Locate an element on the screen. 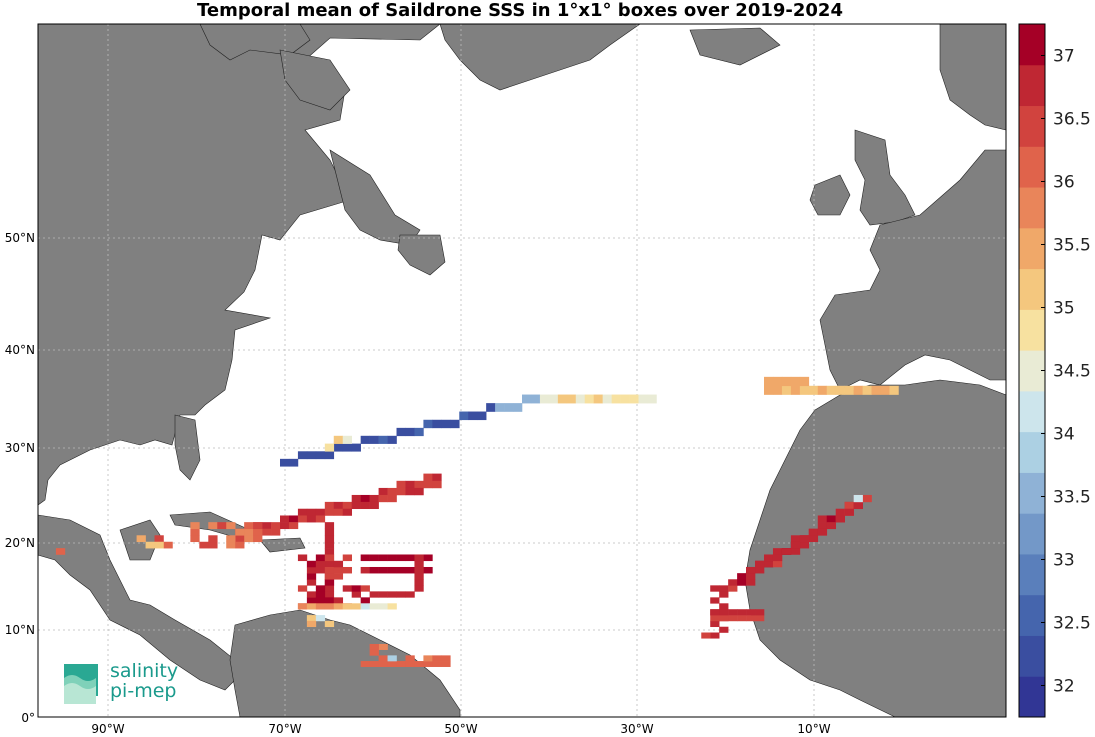 The height and width of the screenshot is (737, 1095). salinity-pi-mep-logo: salinity pi-mep is located at coordinates (132, 682).